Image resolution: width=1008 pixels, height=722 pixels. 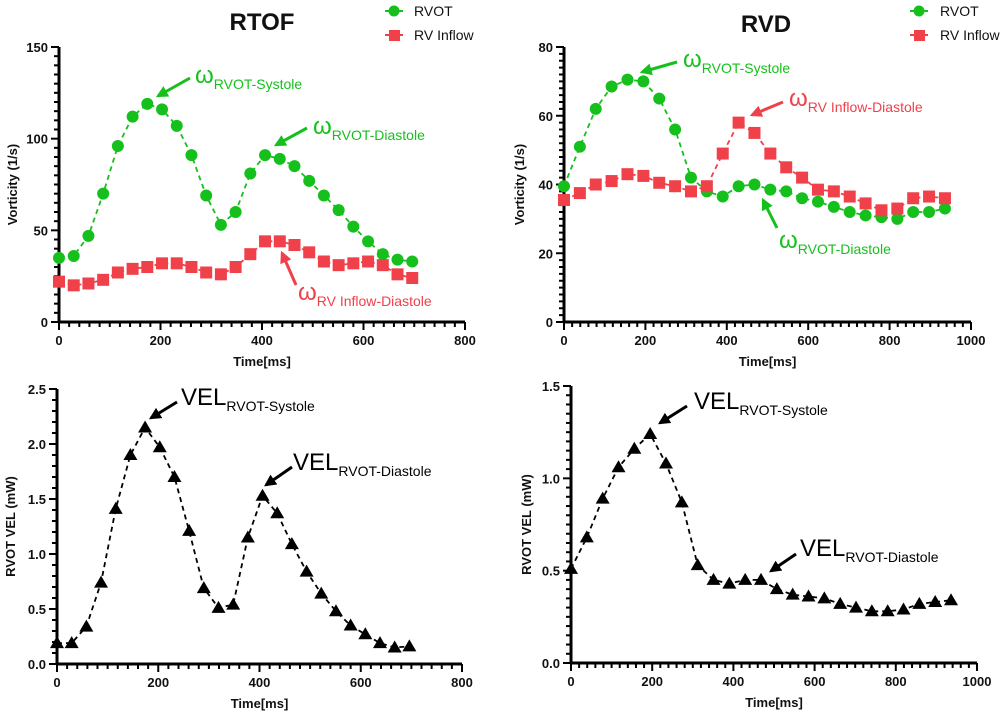 I want to click on chart-title-rtof: RTOF, so click(x=262, y=22).